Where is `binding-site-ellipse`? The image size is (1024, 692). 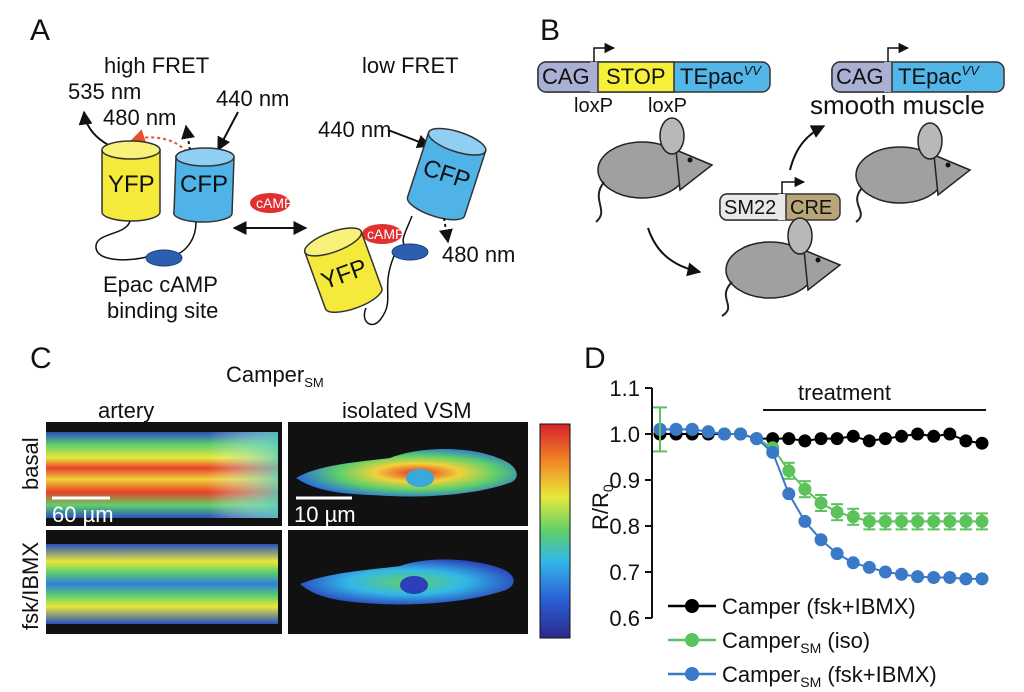
binding-site-ellipse is located at coordinates (164, 258).